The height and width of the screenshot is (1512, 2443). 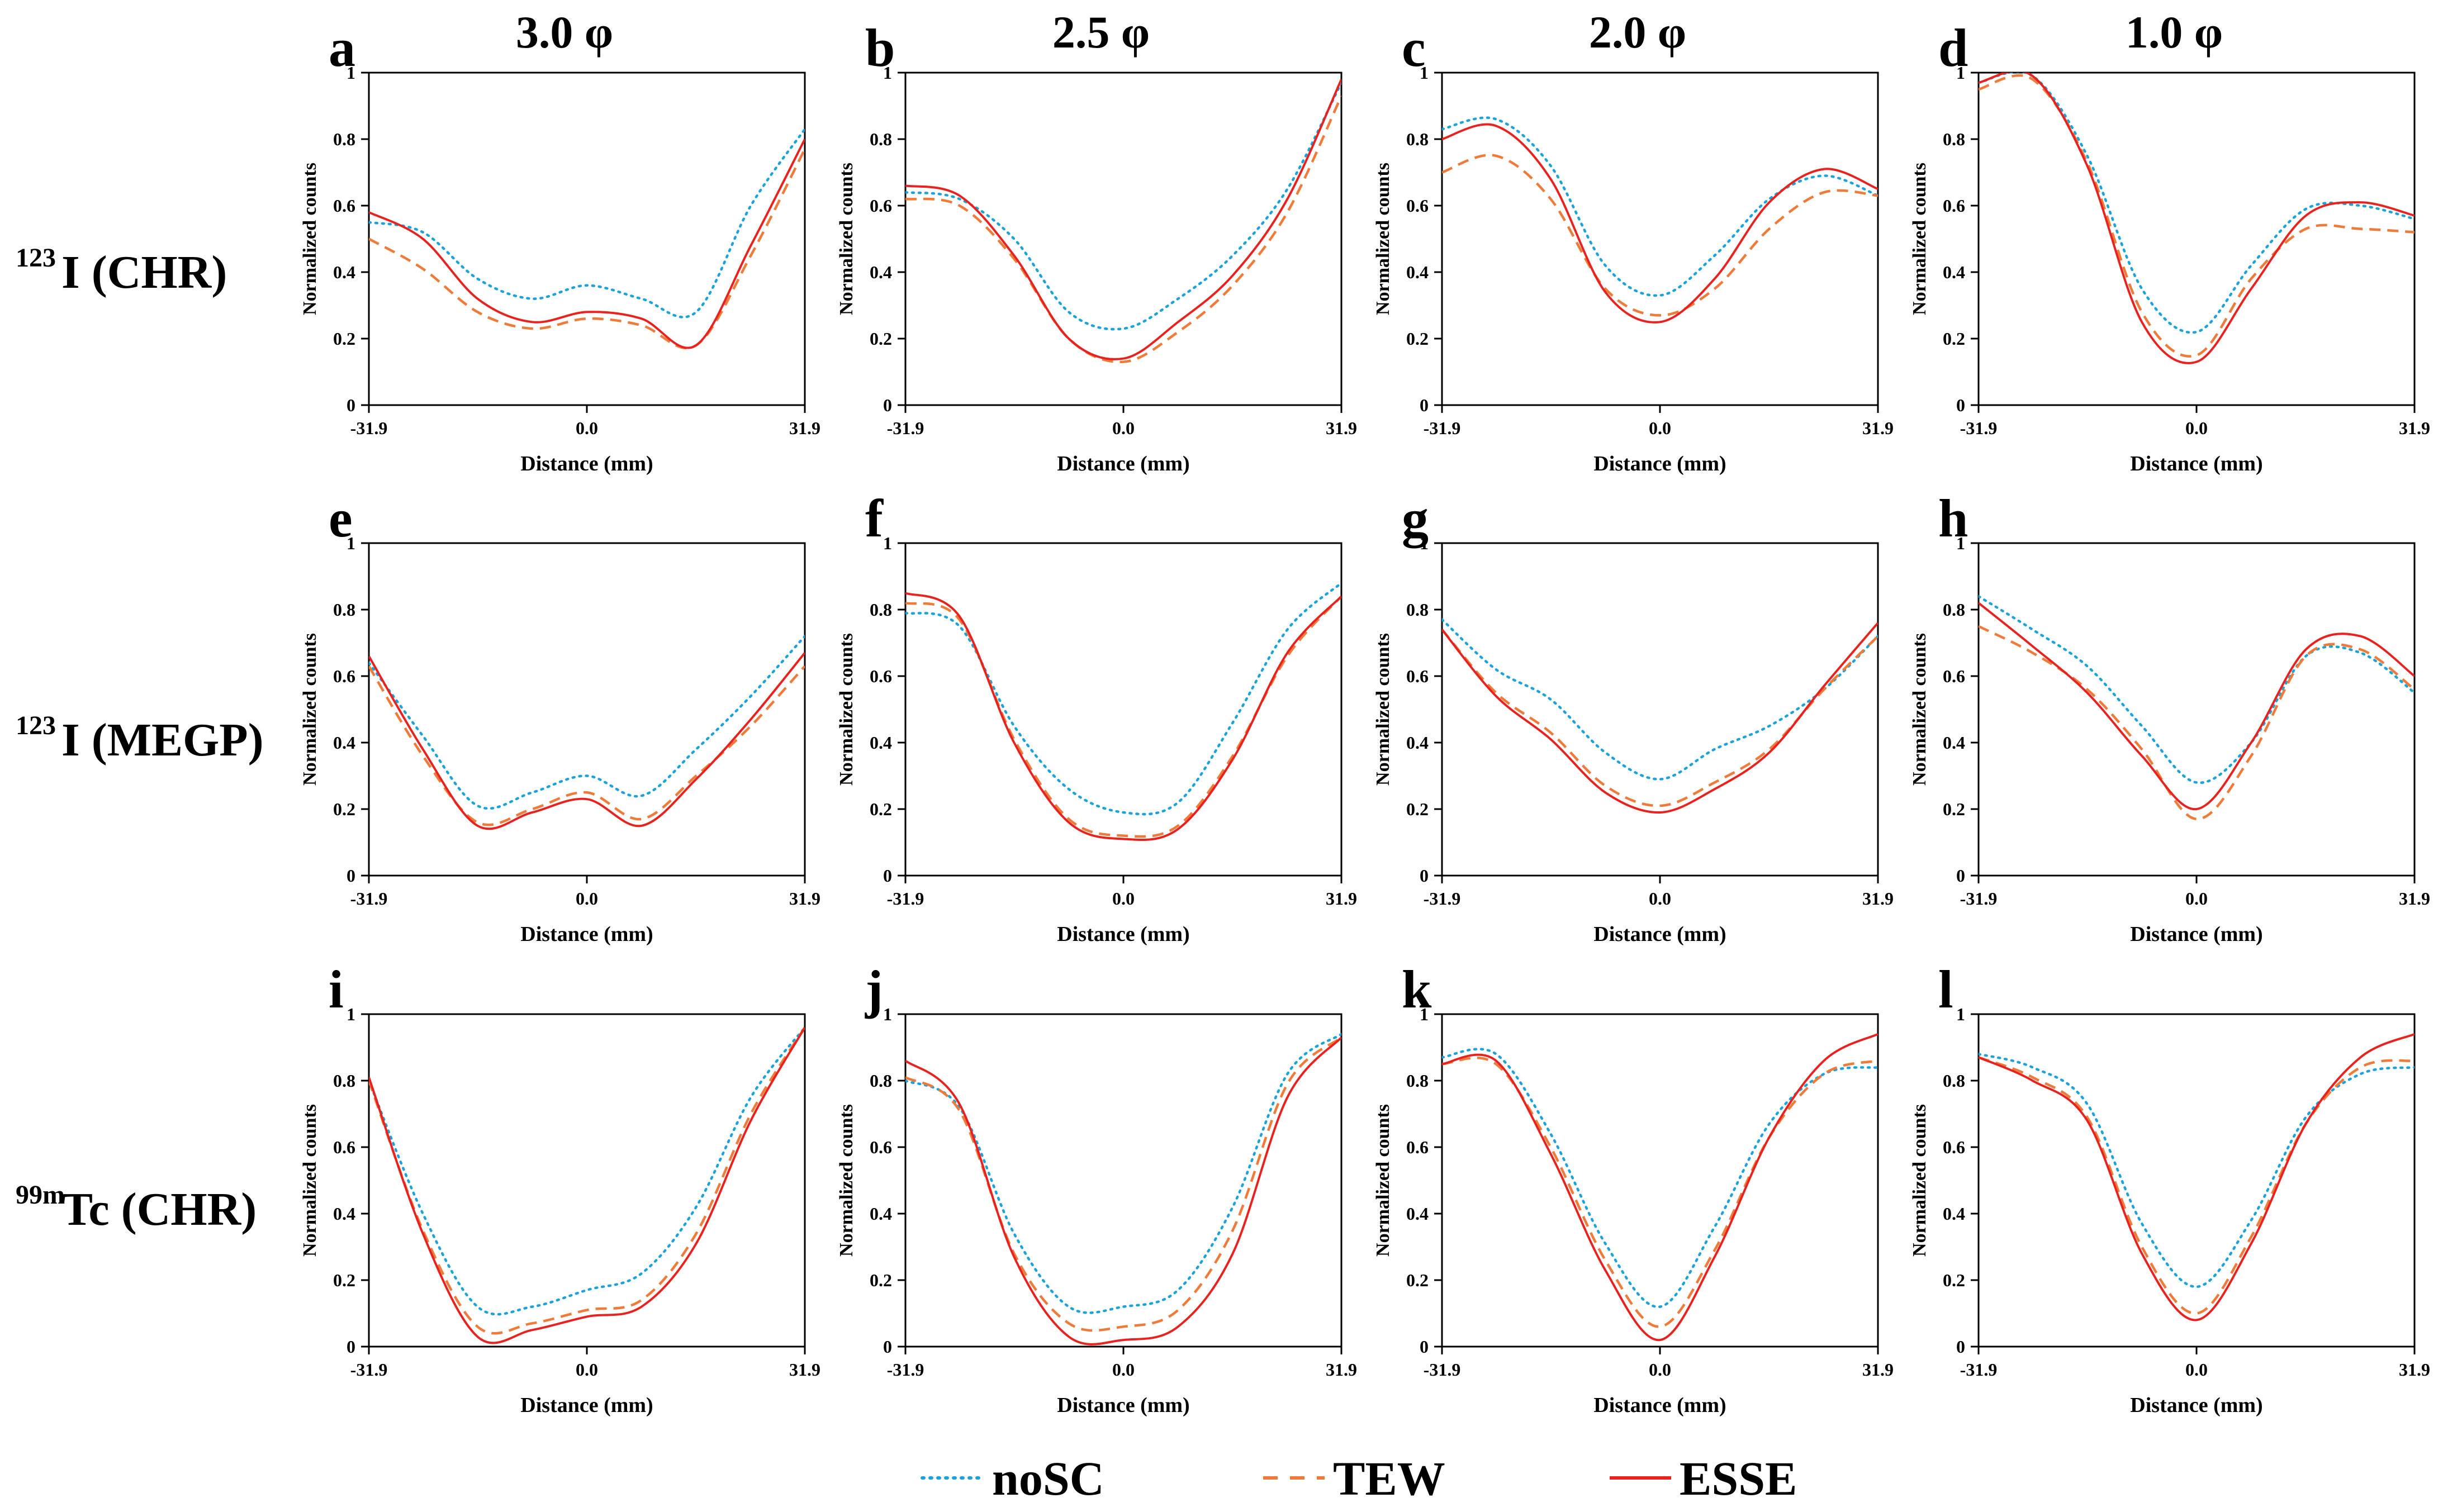 What do you see at coordinates (144, 272) in the screenshot?
I see `row-header-label: I (CHR)` at bounding box center [144, 272].